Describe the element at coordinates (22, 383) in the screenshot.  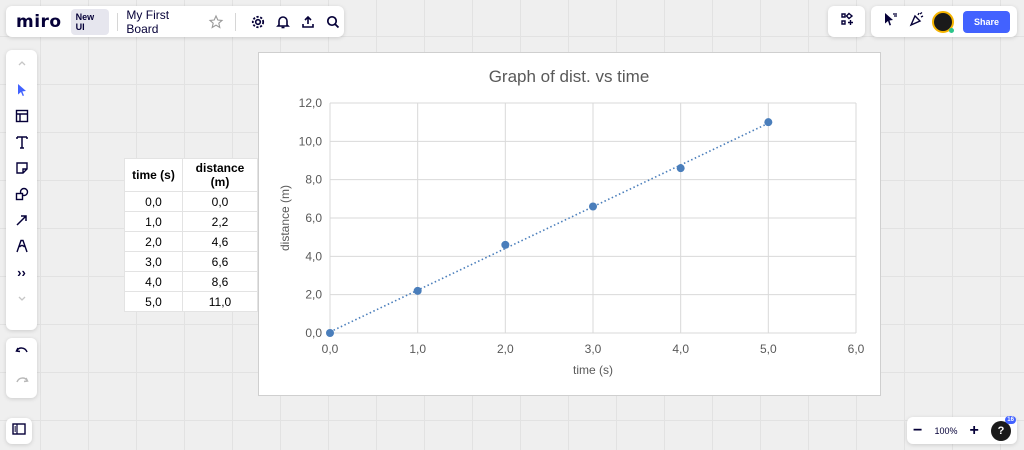
I see `redo-icon` at that location.